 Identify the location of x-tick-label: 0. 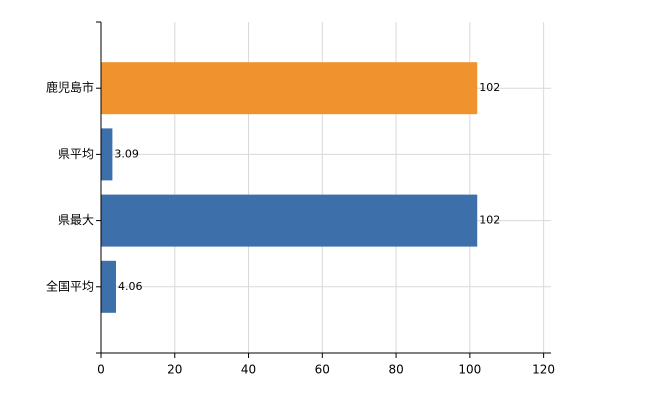
(101, 370).